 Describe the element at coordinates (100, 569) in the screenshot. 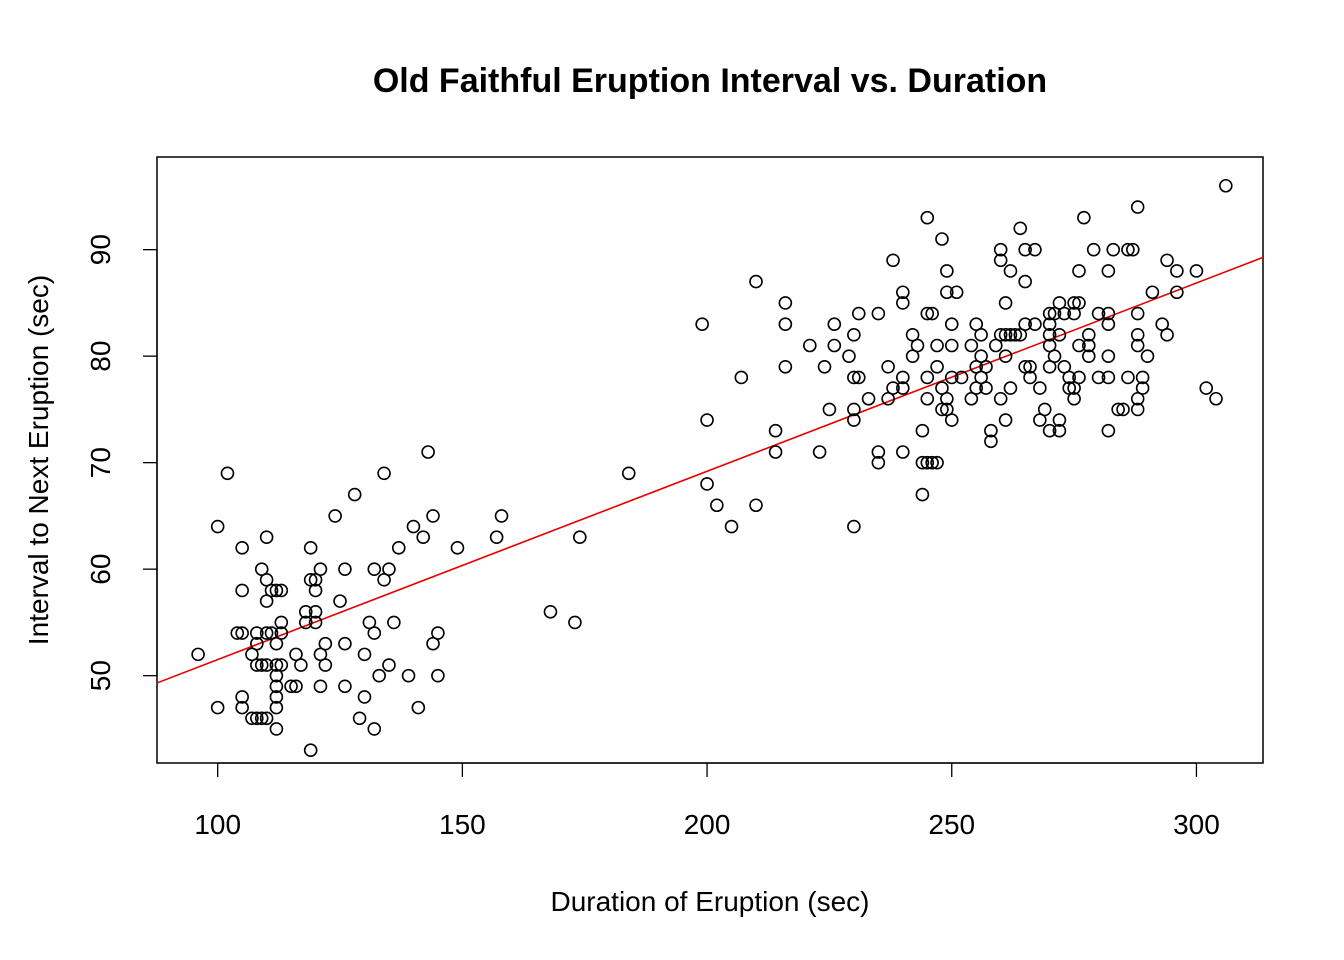

I see `y-tick-label: 60` at that location.